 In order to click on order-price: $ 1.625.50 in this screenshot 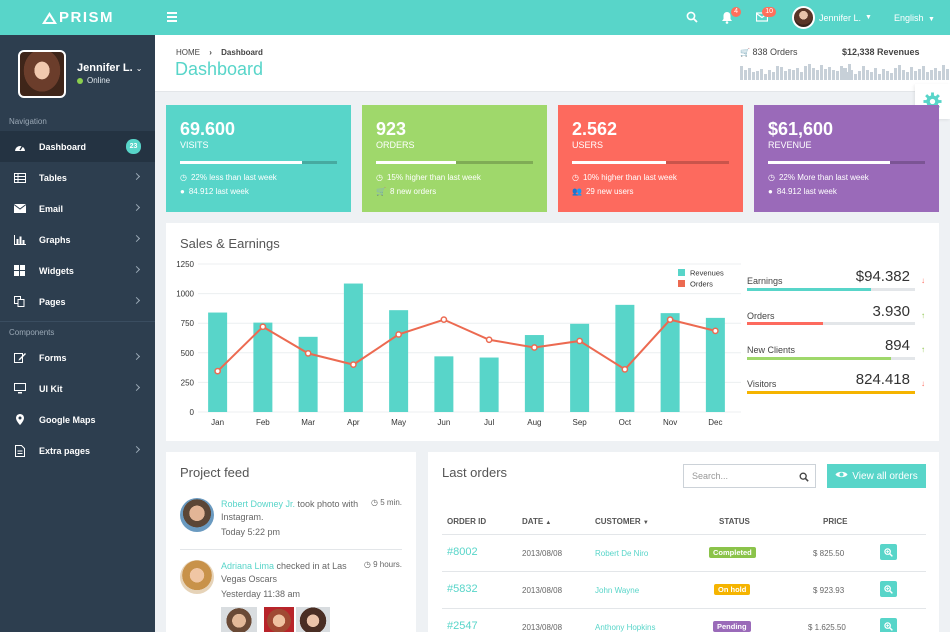, I will do `click(827, 627)`.